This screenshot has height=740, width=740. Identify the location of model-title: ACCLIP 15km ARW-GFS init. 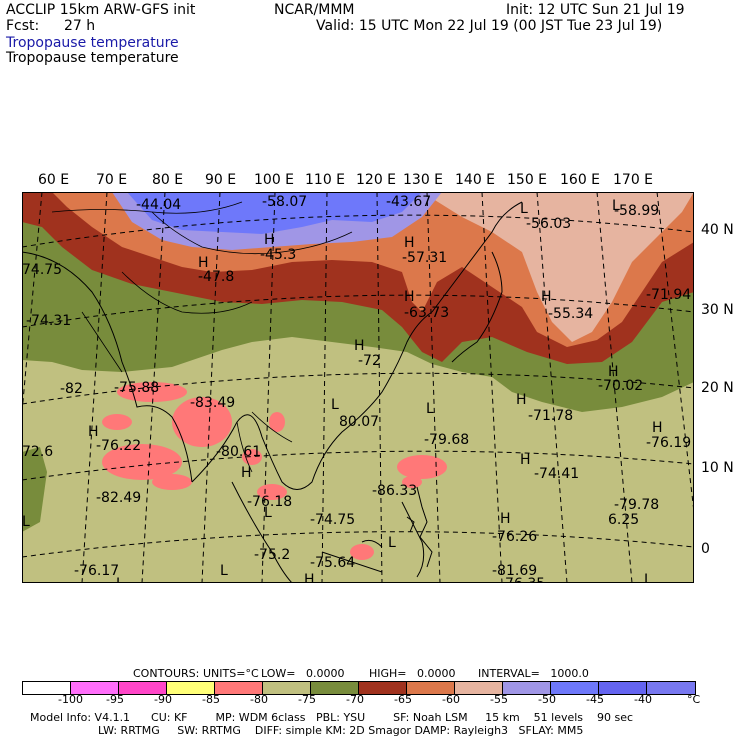
(101, 10).